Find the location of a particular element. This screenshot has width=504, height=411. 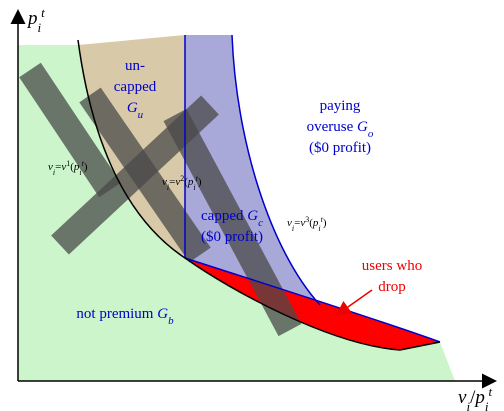

overuse-label: overuse Go is located at coordinates (340, 129).